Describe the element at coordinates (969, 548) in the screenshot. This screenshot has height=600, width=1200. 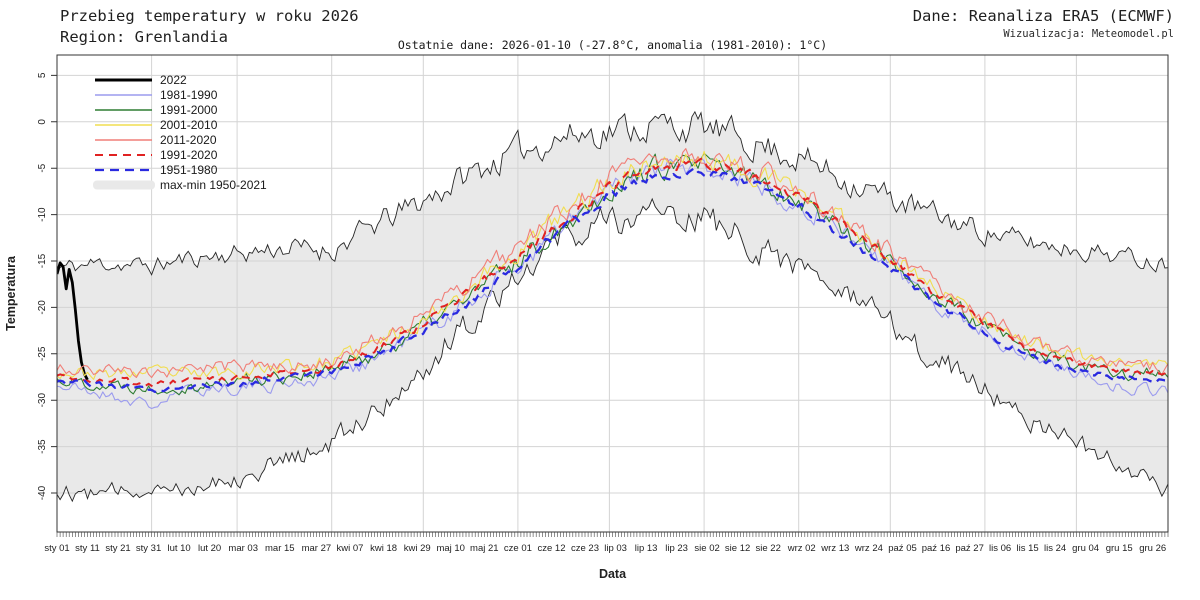
I see `x-tick-label: paź 27` at that location.